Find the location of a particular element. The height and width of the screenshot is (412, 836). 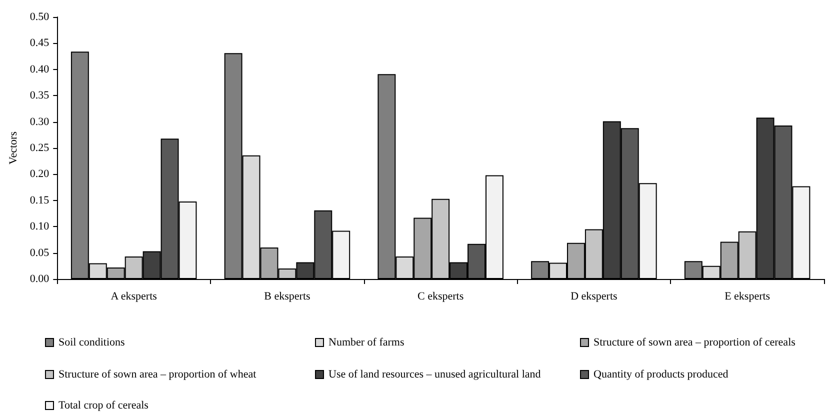

legend-label: Quantity of products produced is located at coordinates (661, 374).